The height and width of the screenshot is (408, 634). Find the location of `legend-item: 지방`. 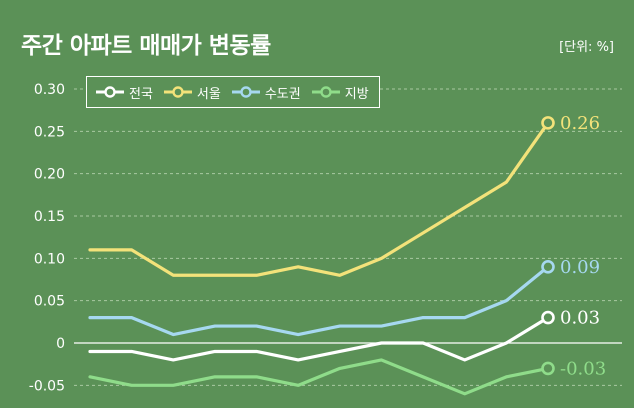

legend-item: 지방 is located at coordinates (340, 92).